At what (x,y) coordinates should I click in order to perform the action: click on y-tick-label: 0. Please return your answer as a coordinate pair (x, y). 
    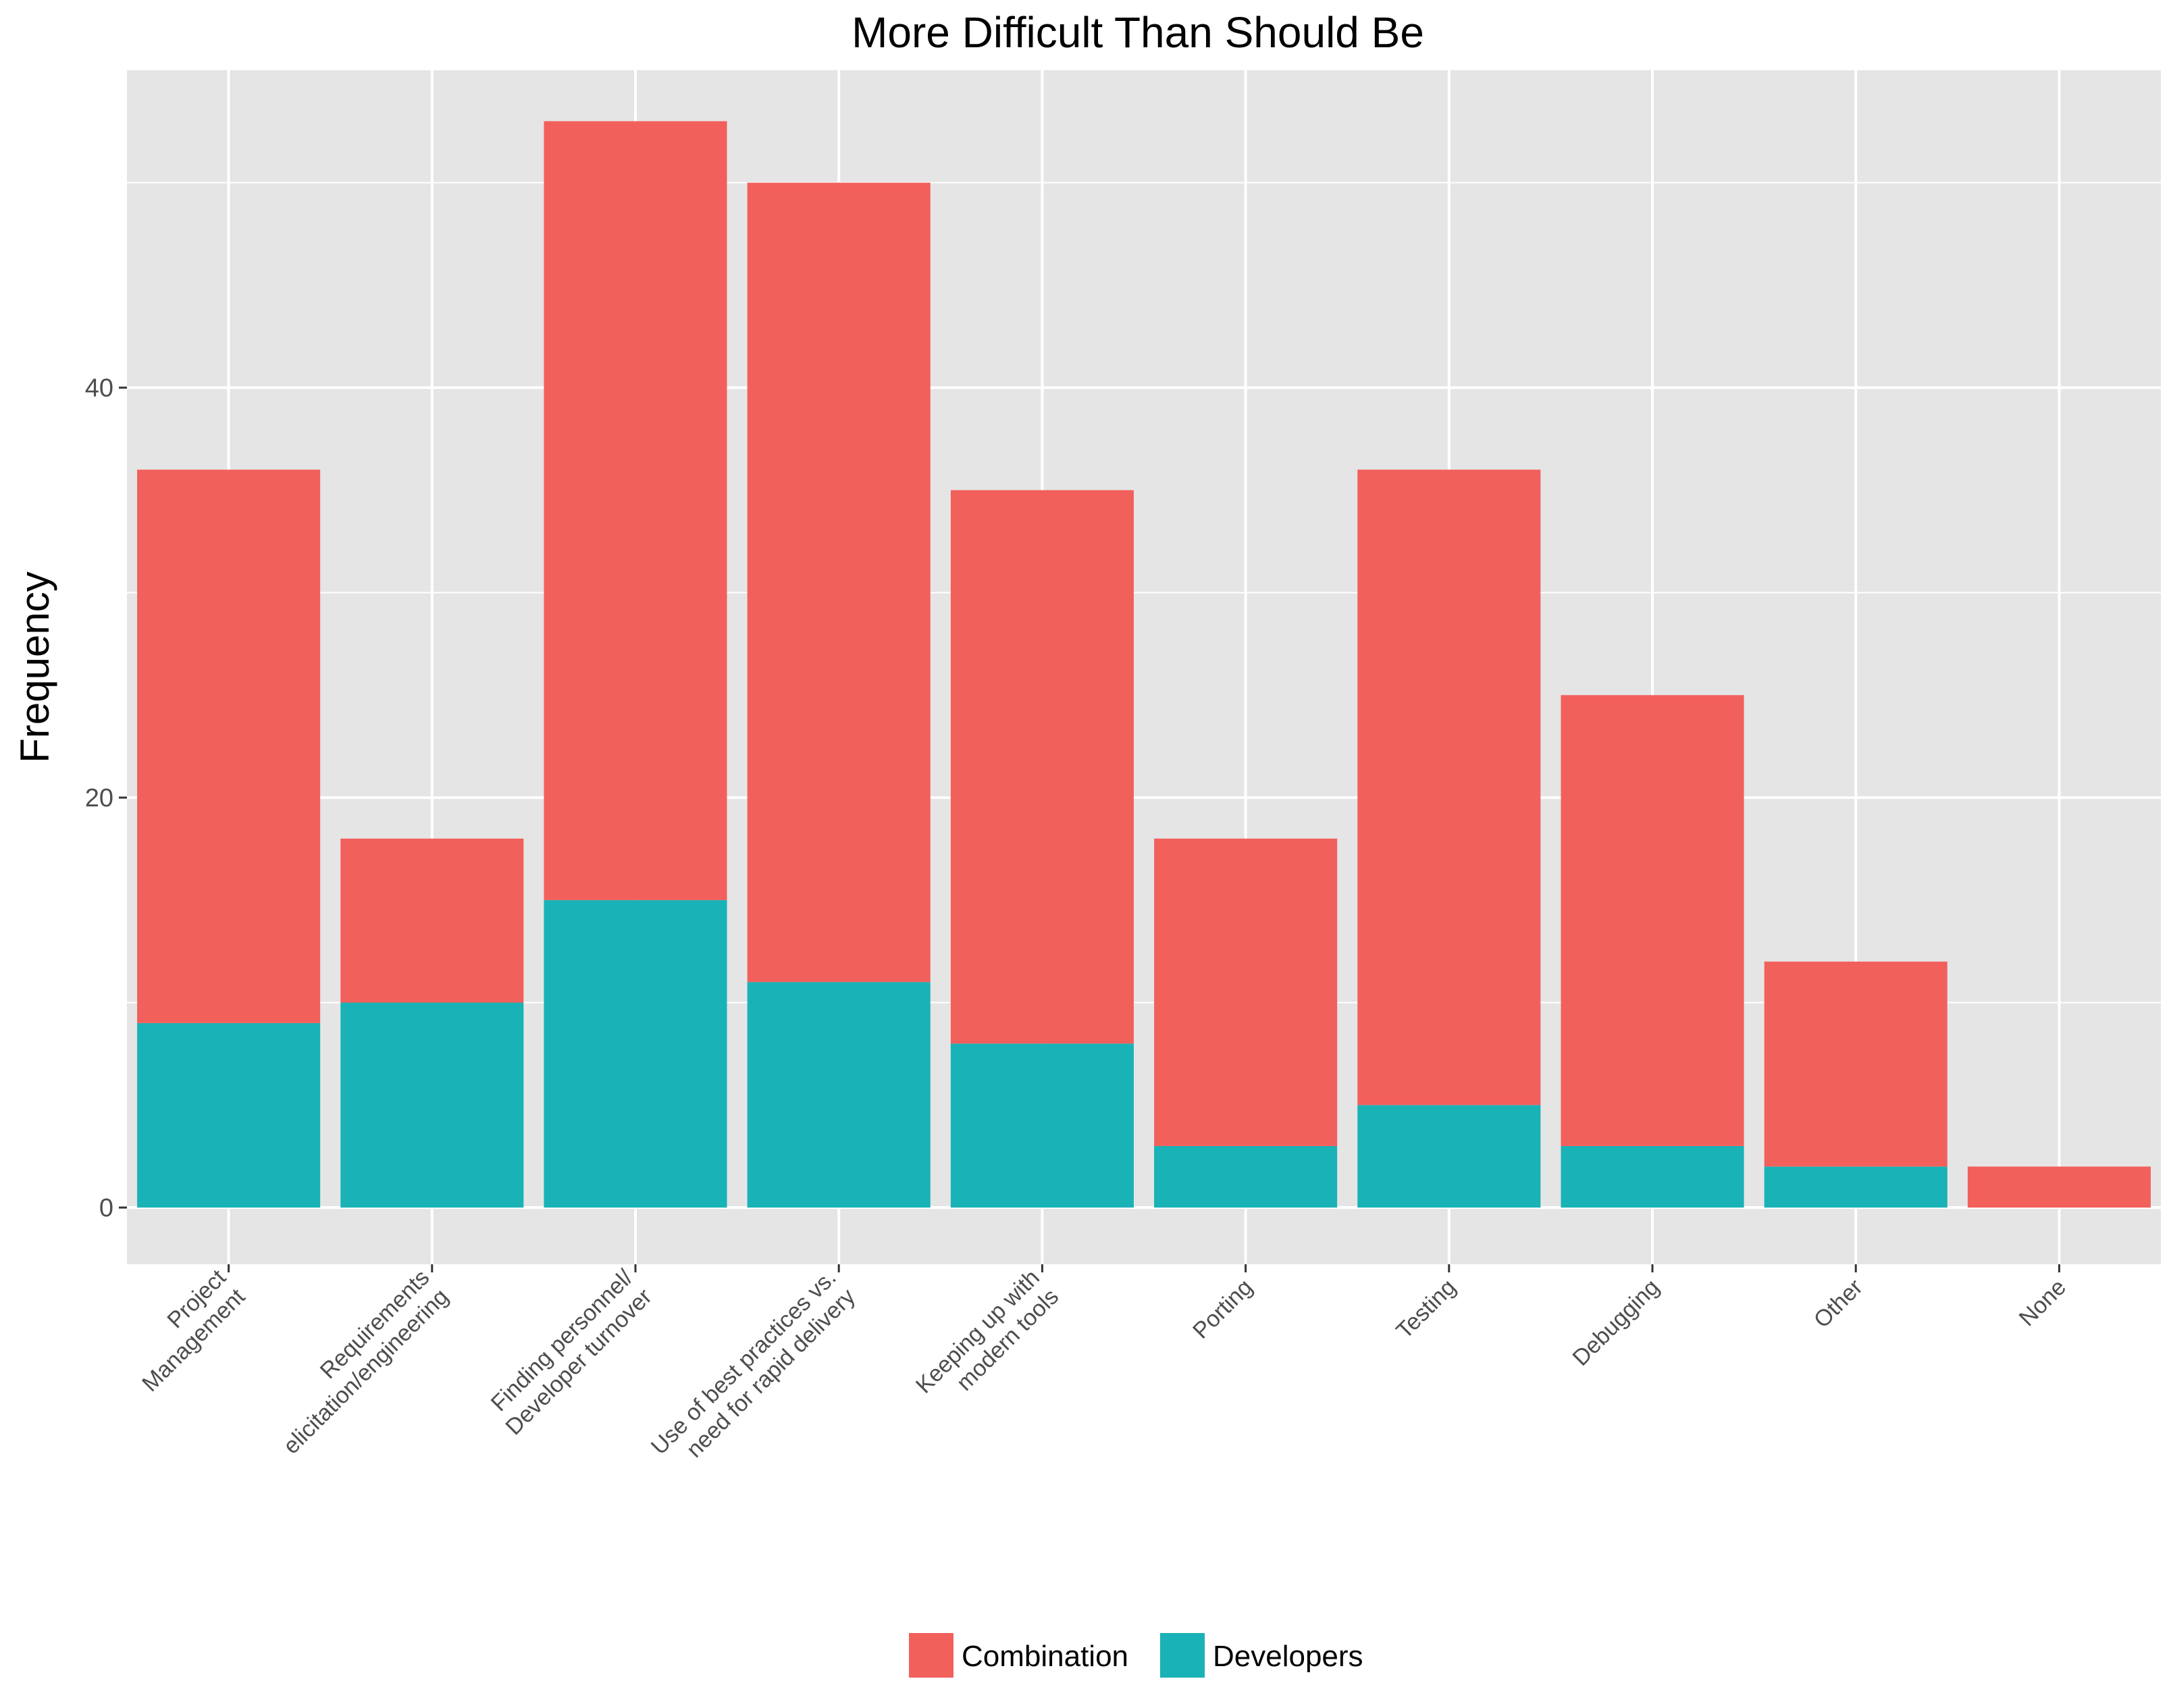
    Looking at the image, I should click on (106, 1208).